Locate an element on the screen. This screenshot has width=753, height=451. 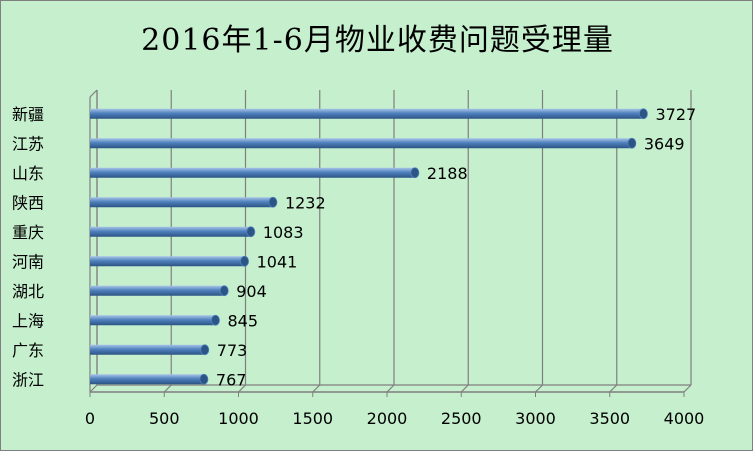
x-tick-label: 3500 is located at coordinates (609, 418).